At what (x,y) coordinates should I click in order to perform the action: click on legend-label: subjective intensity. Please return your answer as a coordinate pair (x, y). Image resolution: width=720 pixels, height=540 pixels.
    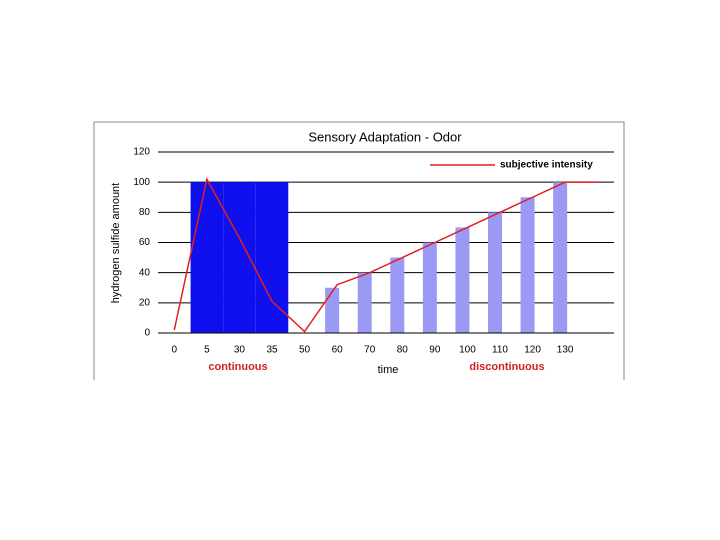
    Looking at the image, I should click on (546, 165).